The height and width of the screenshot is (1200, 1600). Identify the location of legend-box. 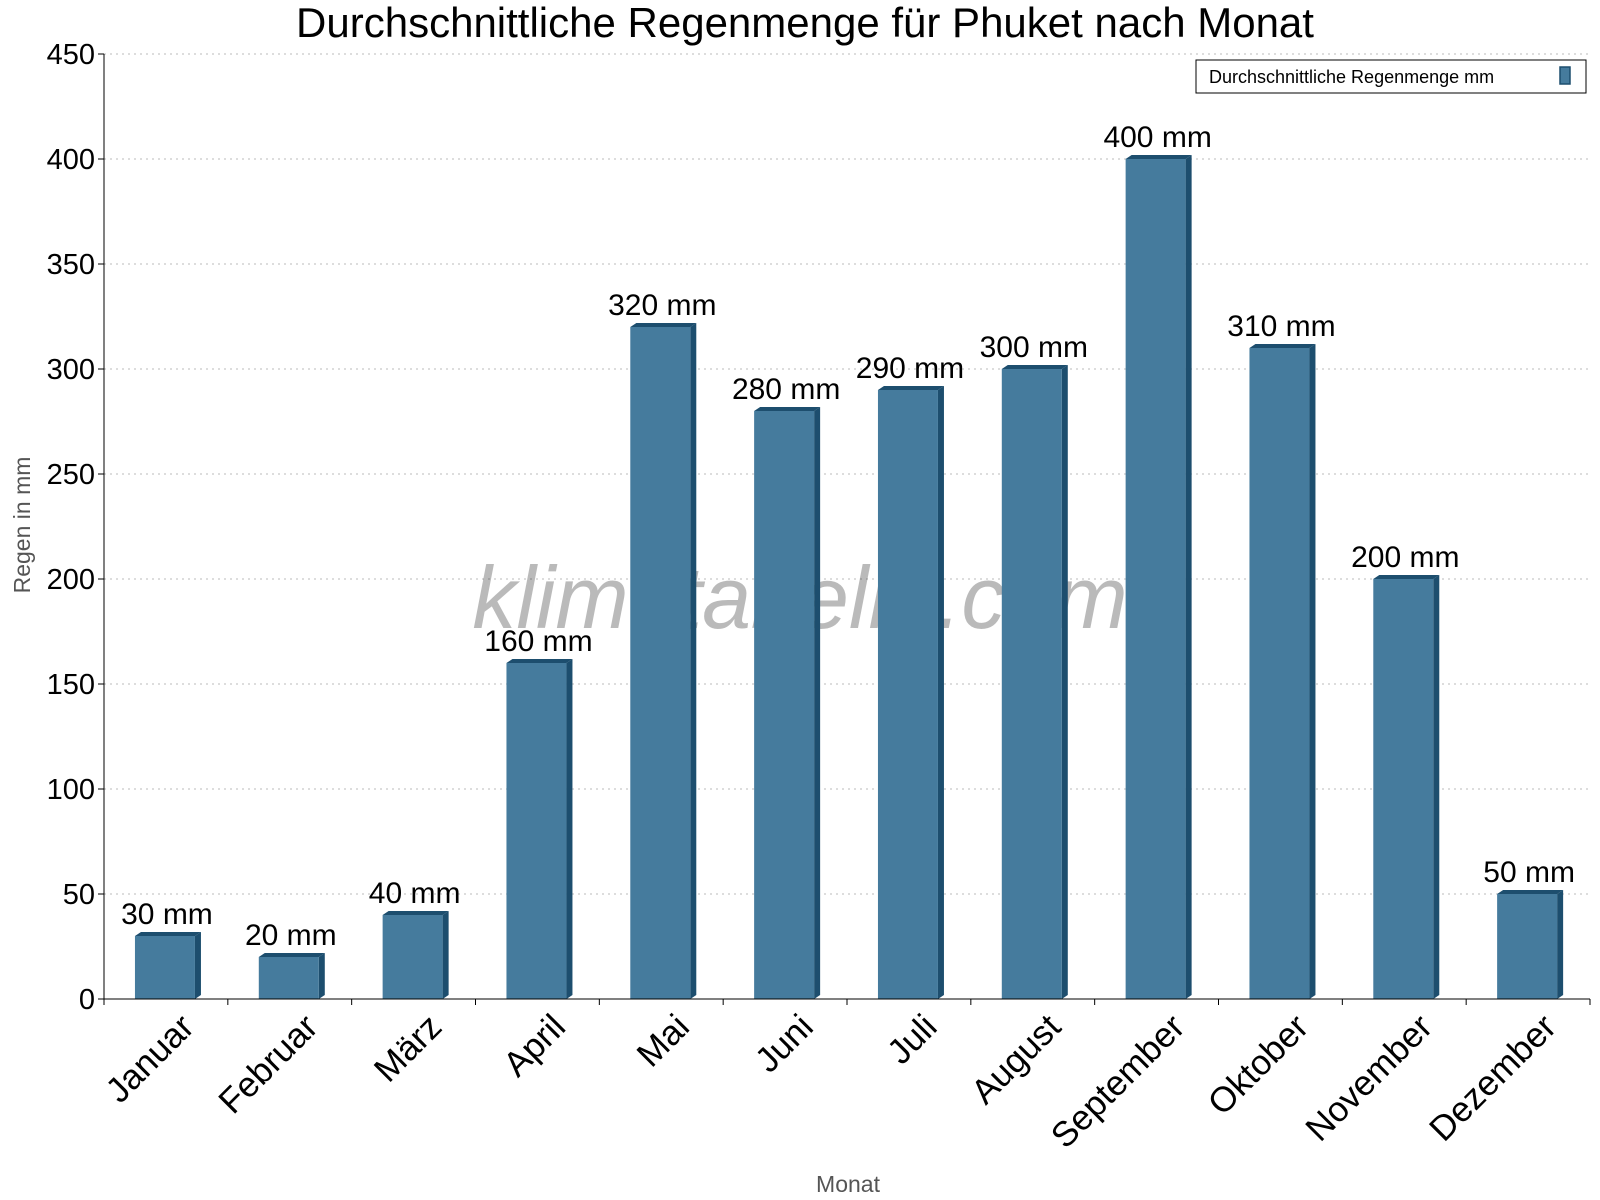
(1391, 76).